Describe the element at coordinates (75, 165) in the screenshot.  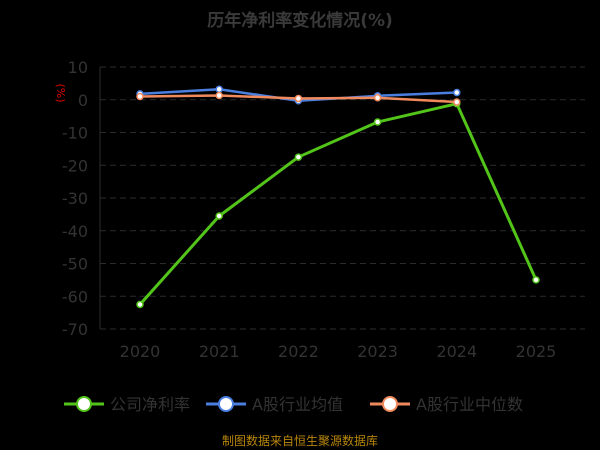
I see `y-tick-label: -20` at that location.